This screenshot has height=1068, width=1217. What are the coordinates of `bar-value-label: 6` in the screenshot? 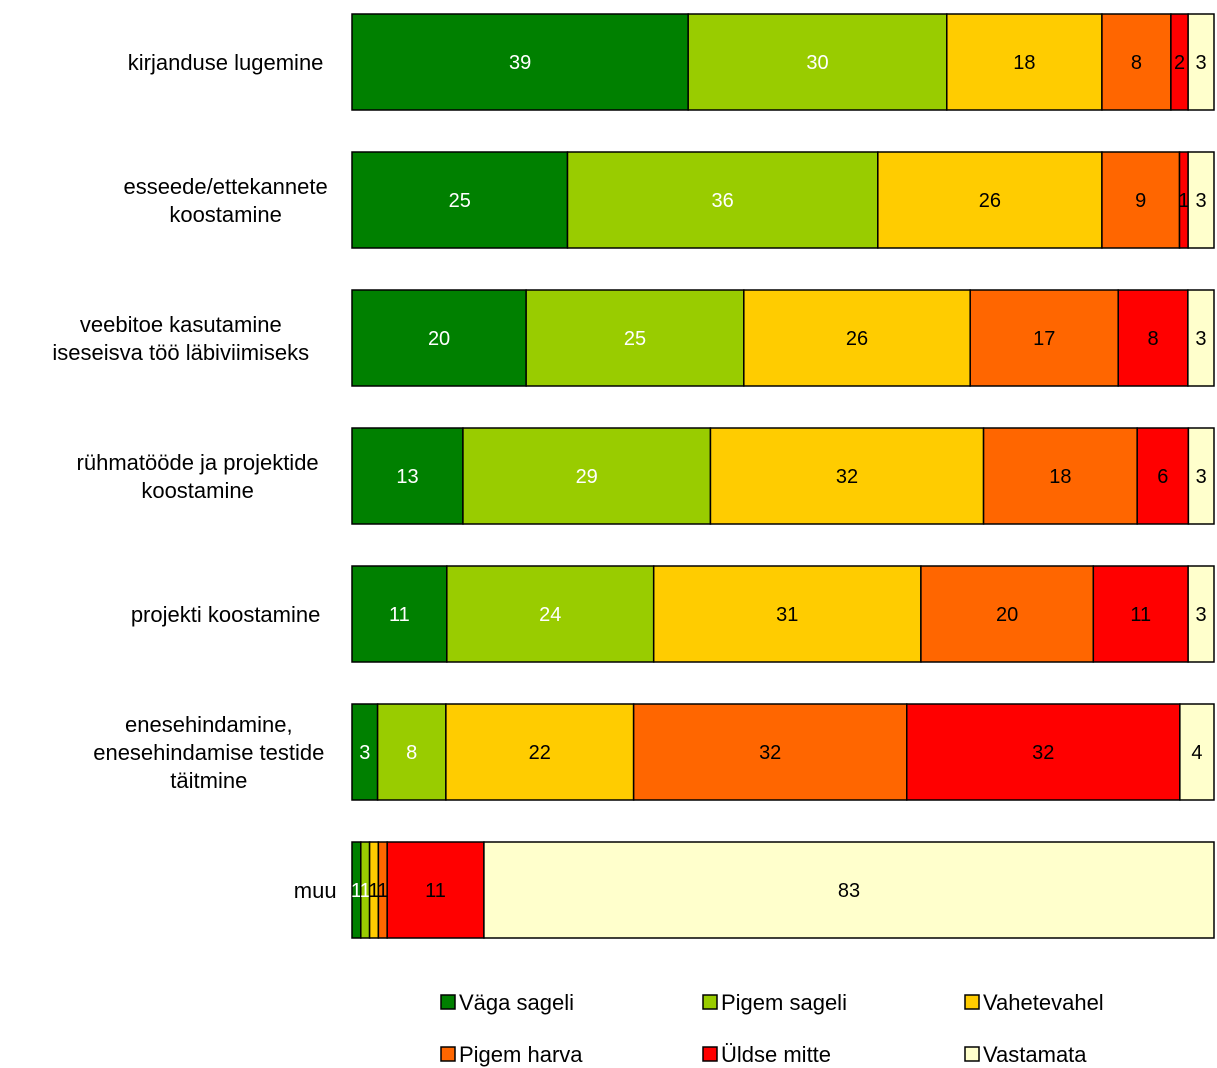 It's located at (1162, 477).